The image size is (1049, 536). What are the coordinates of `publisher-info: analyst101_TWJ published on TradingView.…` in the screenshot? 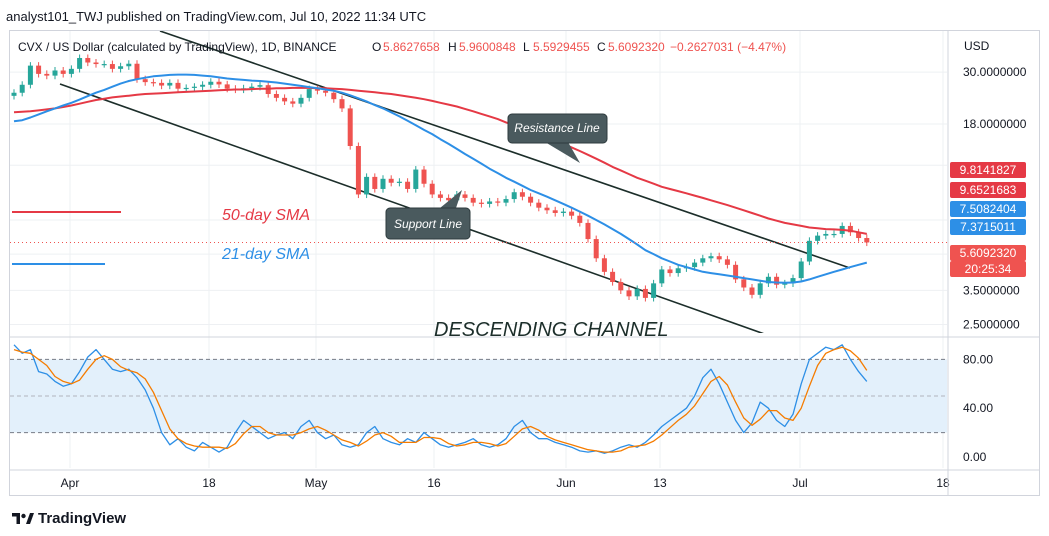 It's located at (216, 16).